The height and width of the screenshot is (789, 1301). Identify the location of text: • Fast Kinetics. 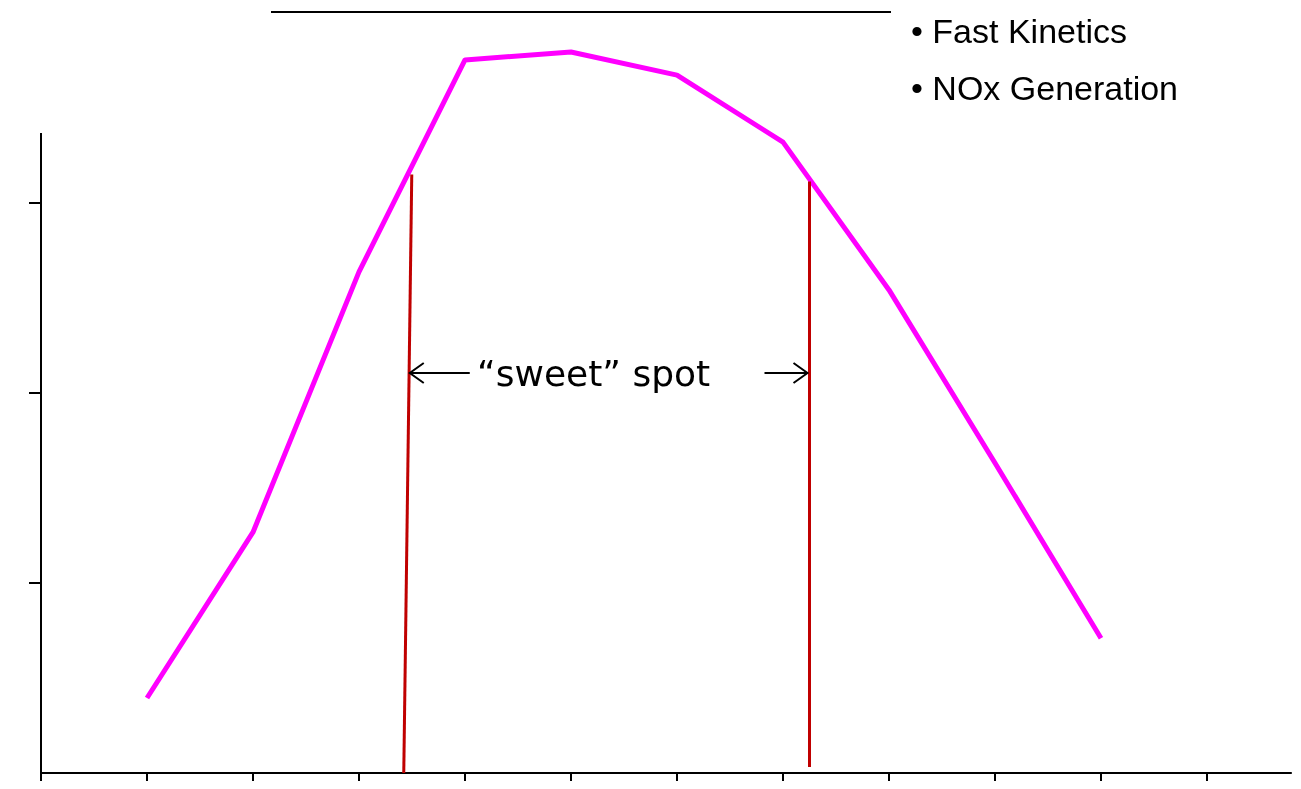
(1019, 31).